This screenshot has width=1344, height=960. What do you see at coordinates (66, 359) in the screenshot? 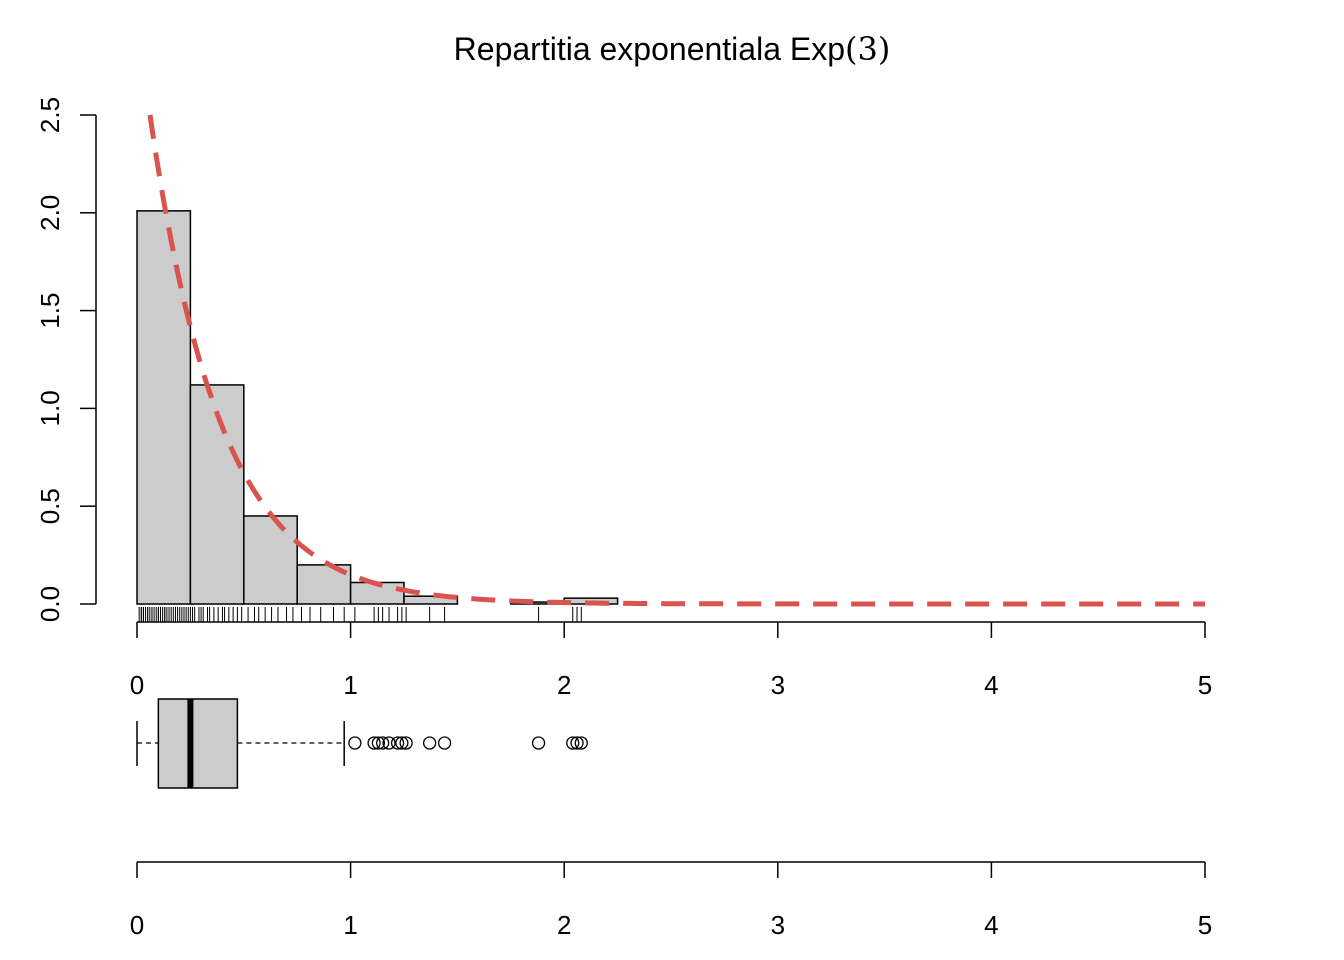
I see `histogram-y-axis: 0.0 0.5 1.0 1.5 2.0 2.5` at bounding box center [66, 359].